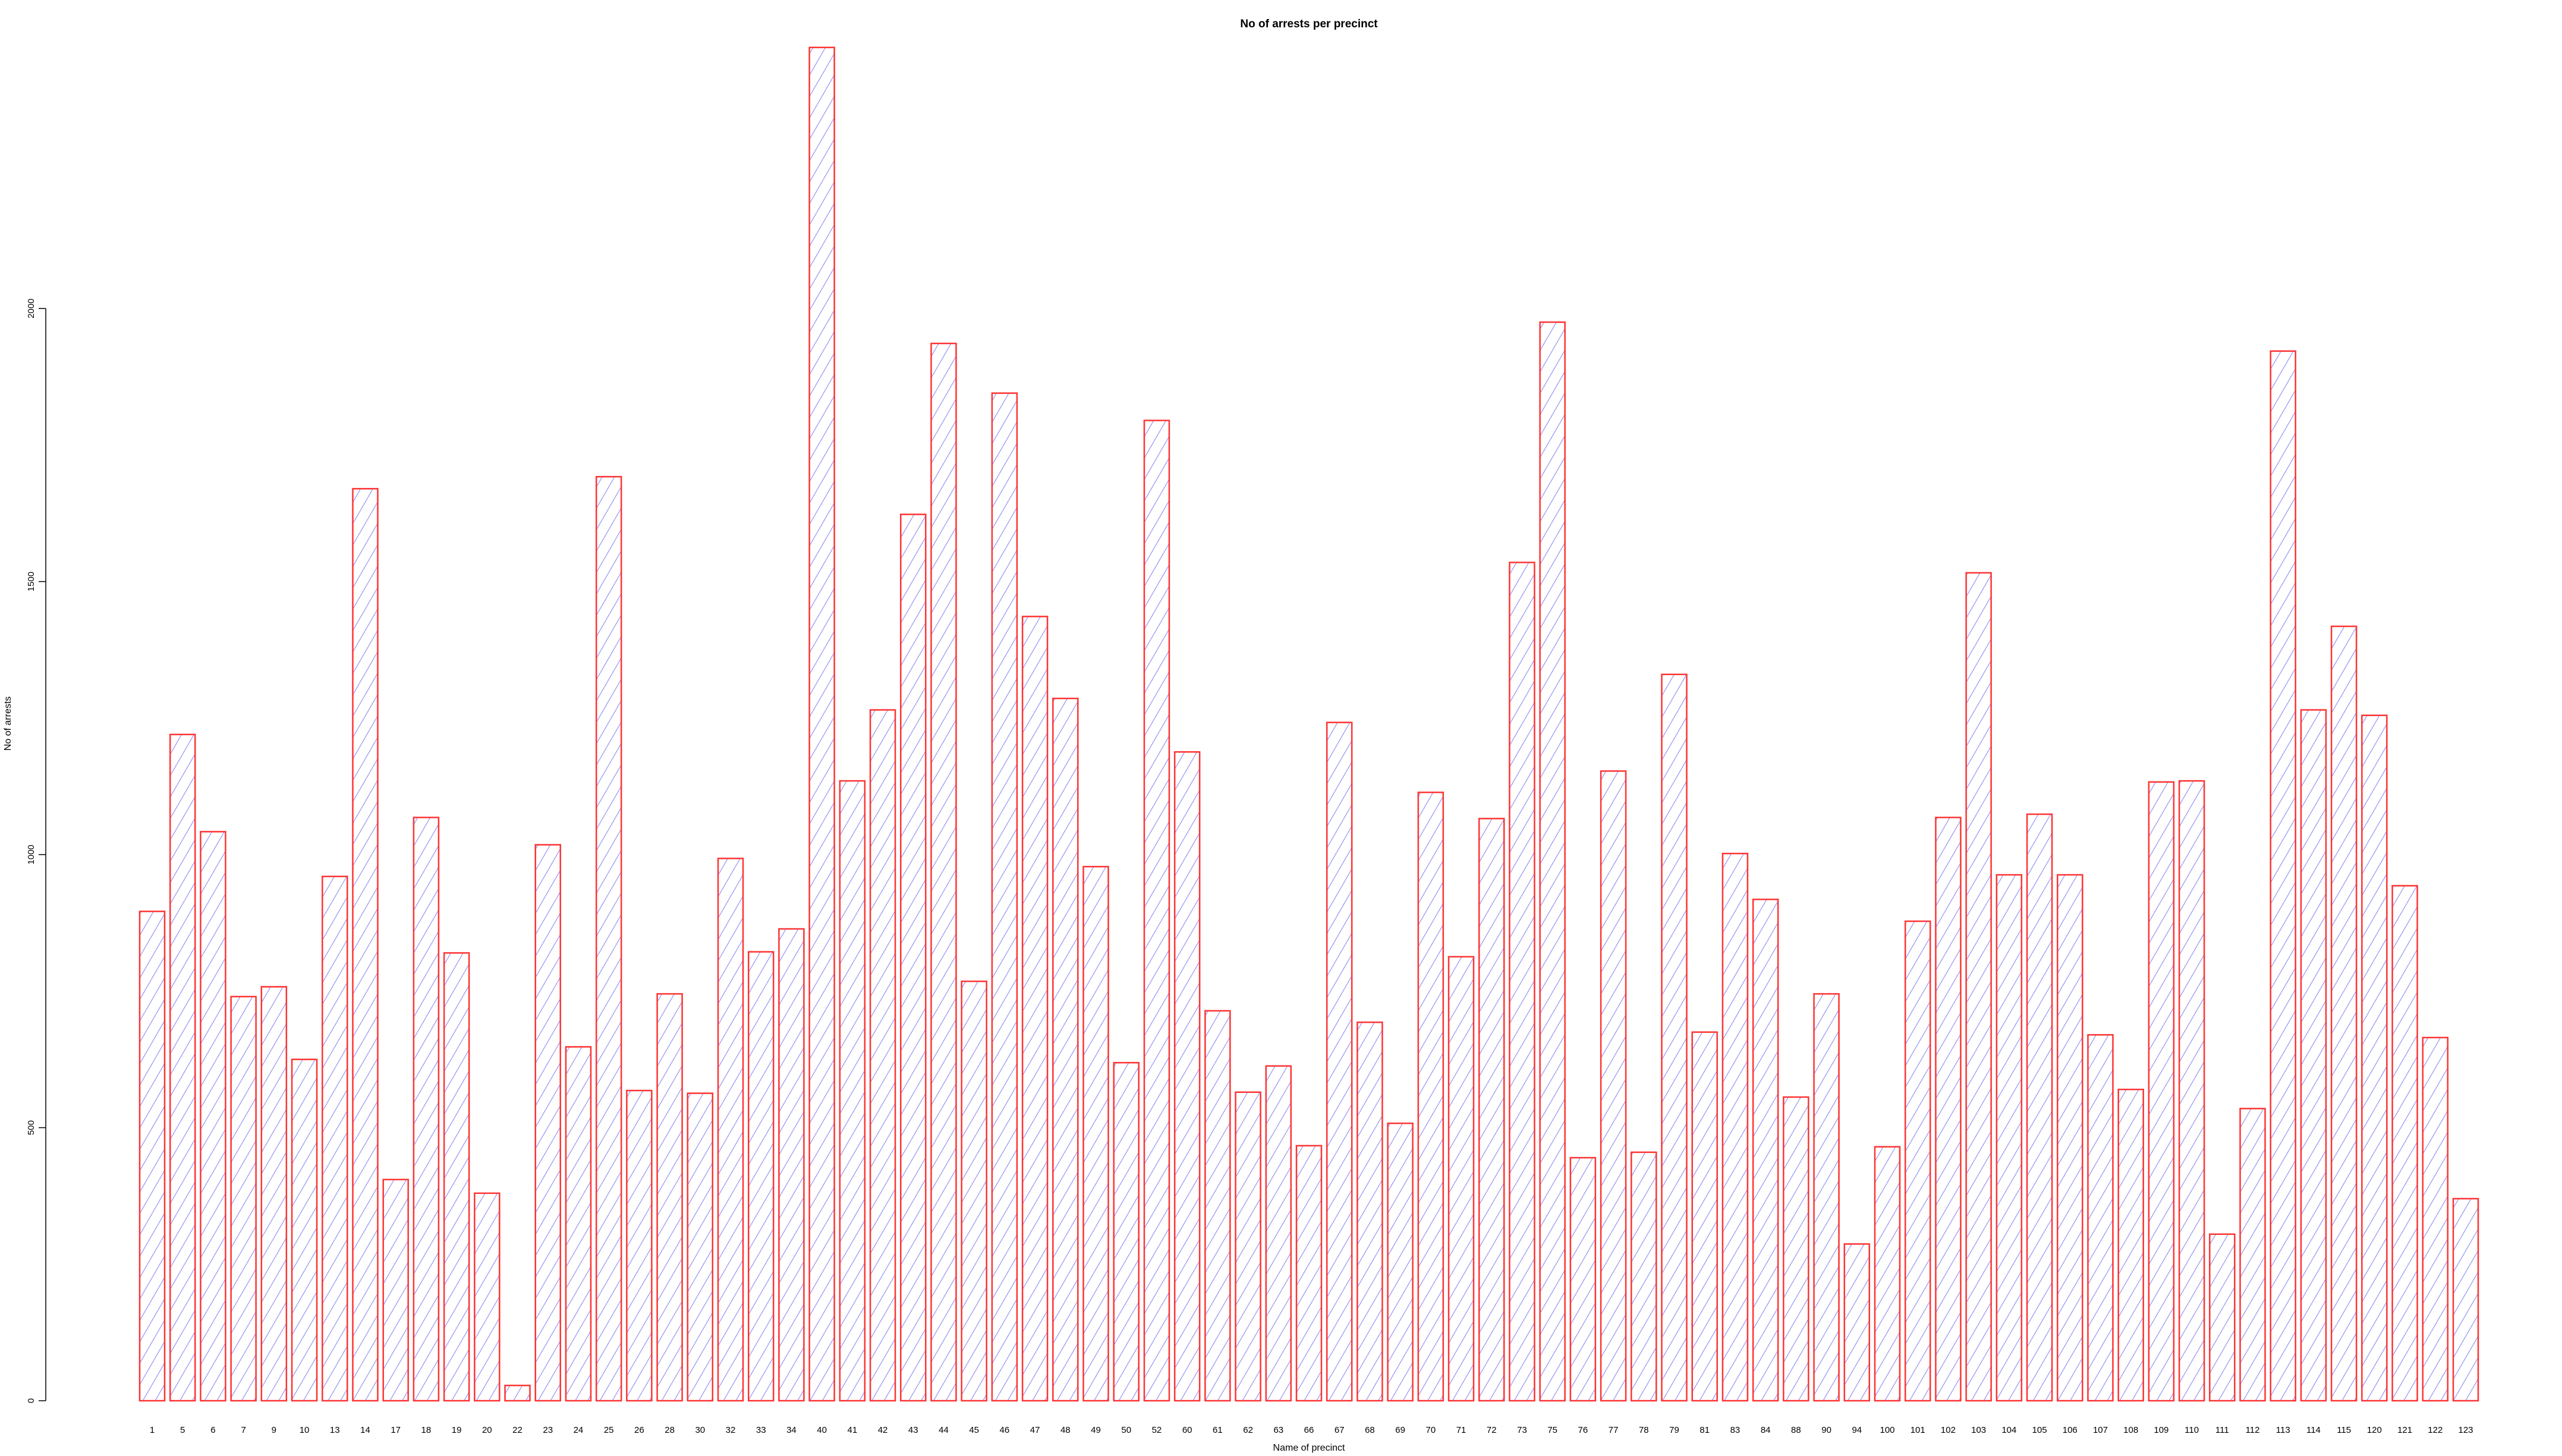 The width and height of the screenshot is (2562, 1456). I want to click on x-tick-label: 75, so click(1552, 1430).